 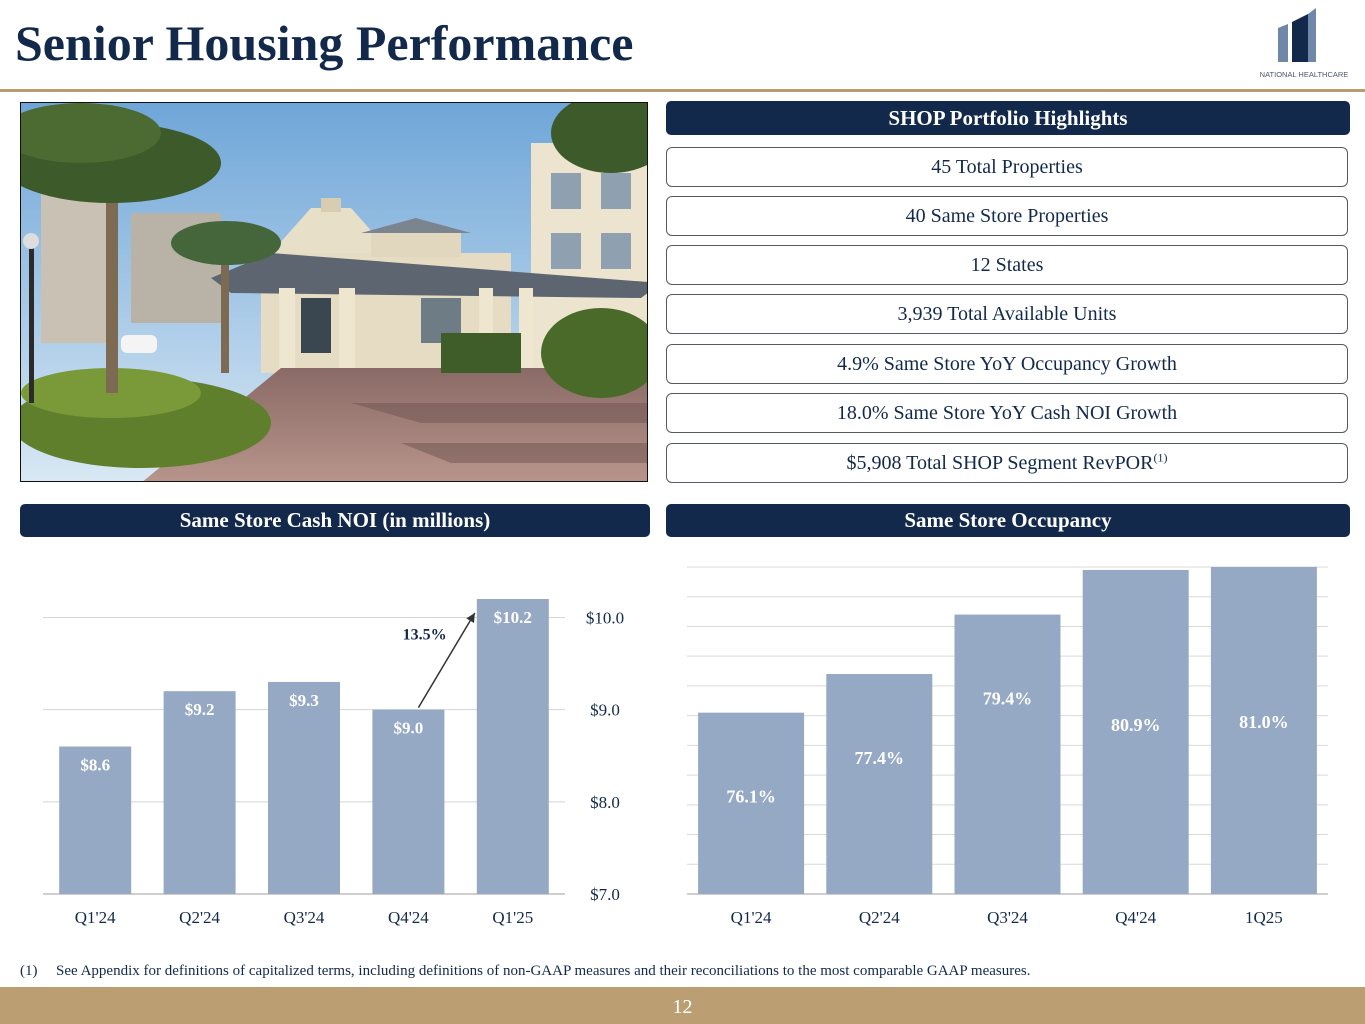 I want to click on highlight-total-units: 3,939 Total Available Units, so click(x=1007, y=314).